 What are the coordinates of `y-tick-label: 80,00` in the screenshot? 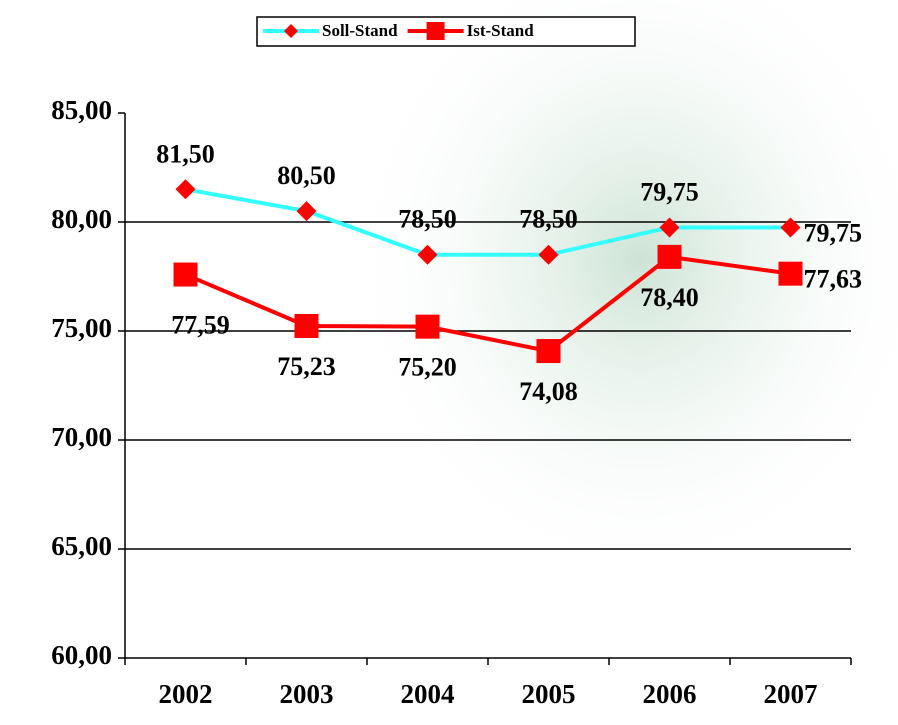 It's located at (81, 219).